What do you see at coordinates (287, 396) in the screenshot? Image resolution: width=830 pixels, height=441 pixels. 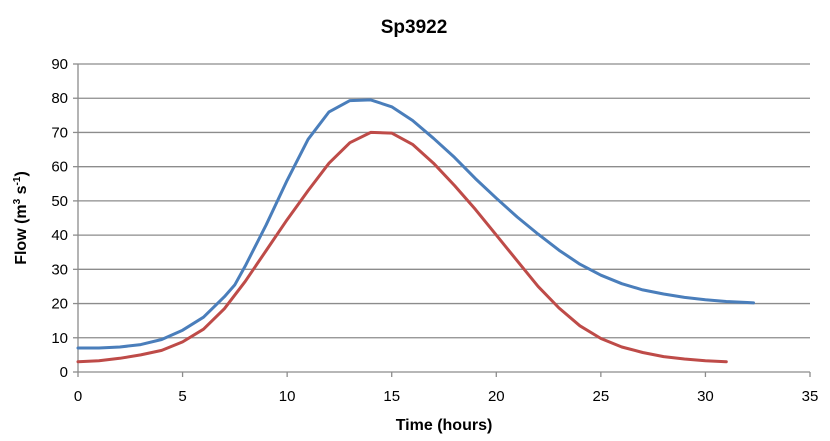 I see `x-tick-label: 10` at bounding box center [287, 396].